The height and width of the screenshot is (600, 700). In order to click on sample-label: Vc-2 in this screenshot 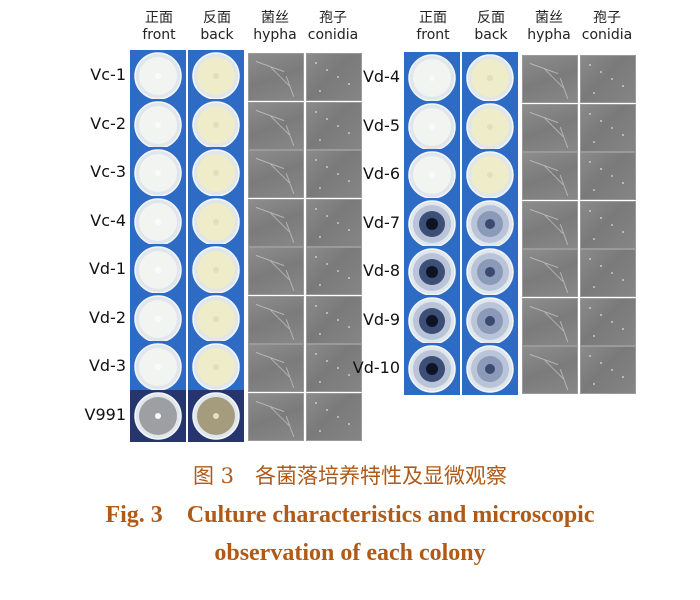, I will do `click(108, 123)`.